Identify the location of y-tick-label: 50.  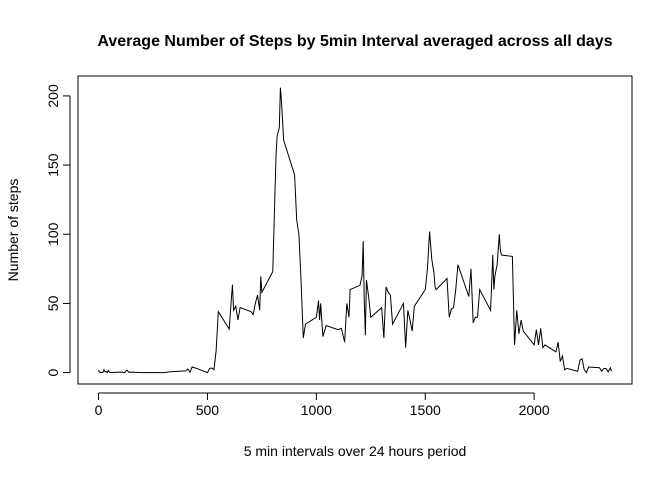
(53, 303).